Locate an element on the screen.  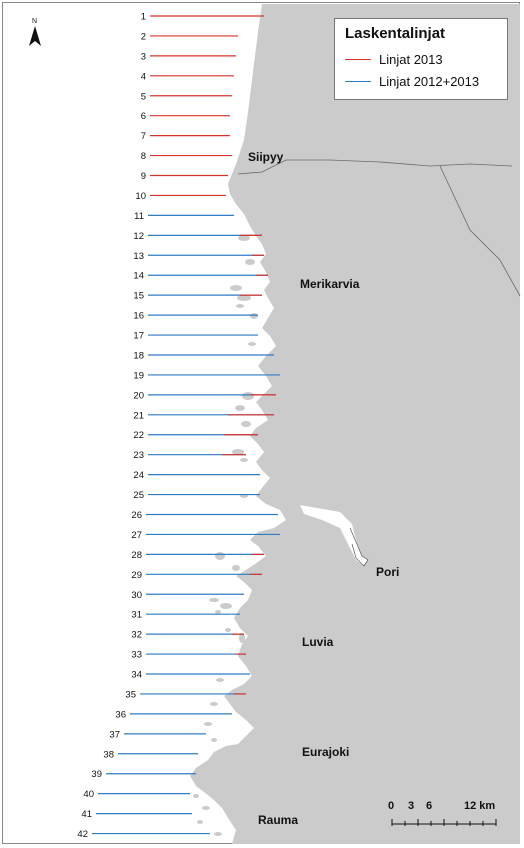
transect-label-31: 31 is located at coordinates (136, 615).